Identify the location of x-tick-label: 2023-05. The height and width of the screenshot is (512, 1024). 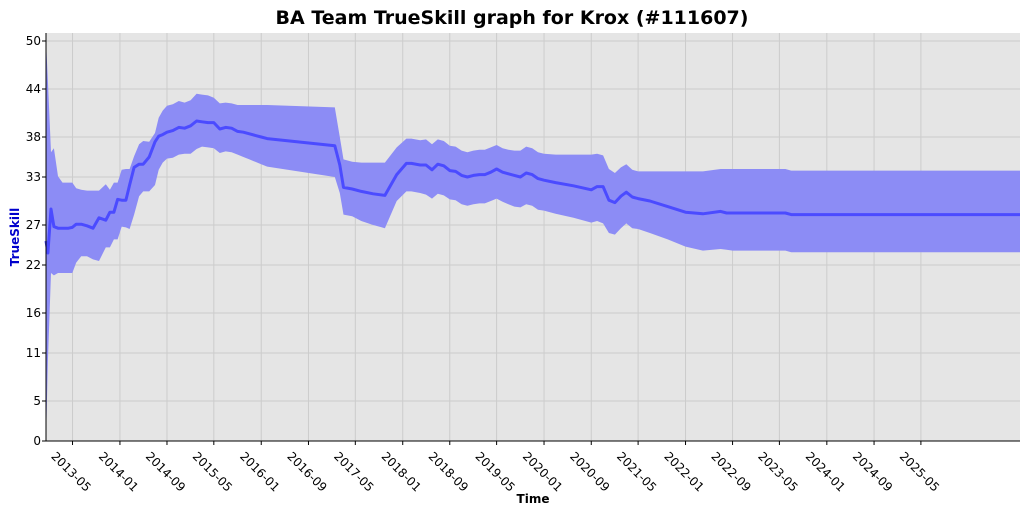
(777, 471).